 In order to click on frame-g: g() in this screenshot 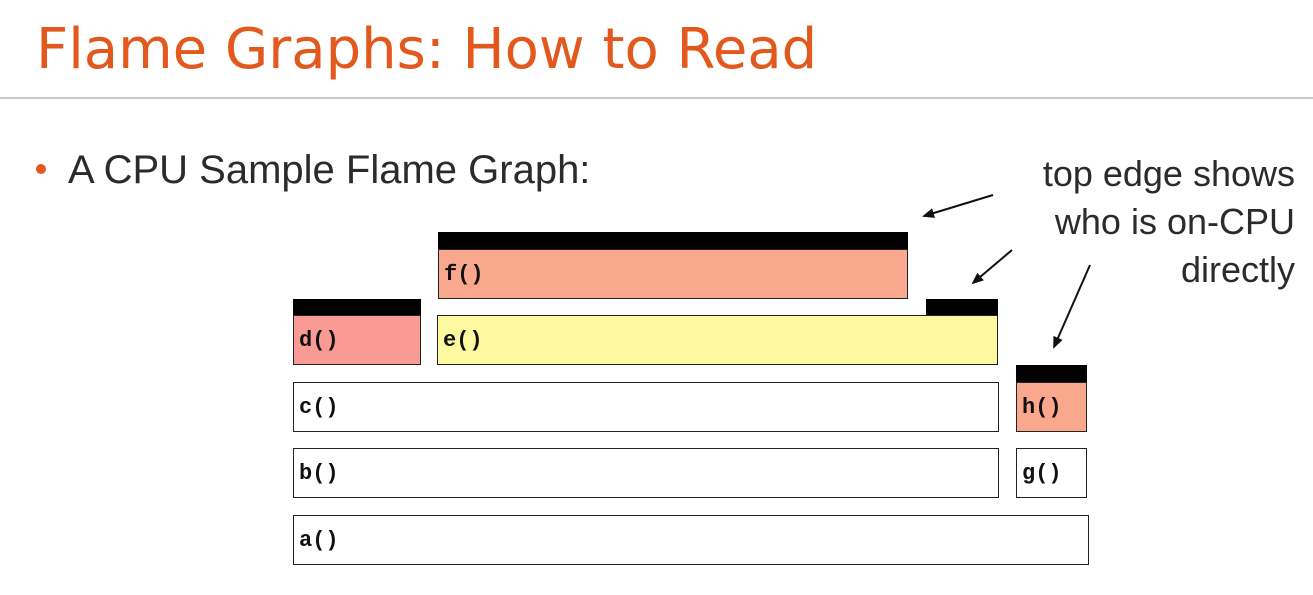, I will do `click(1051, 473)`.